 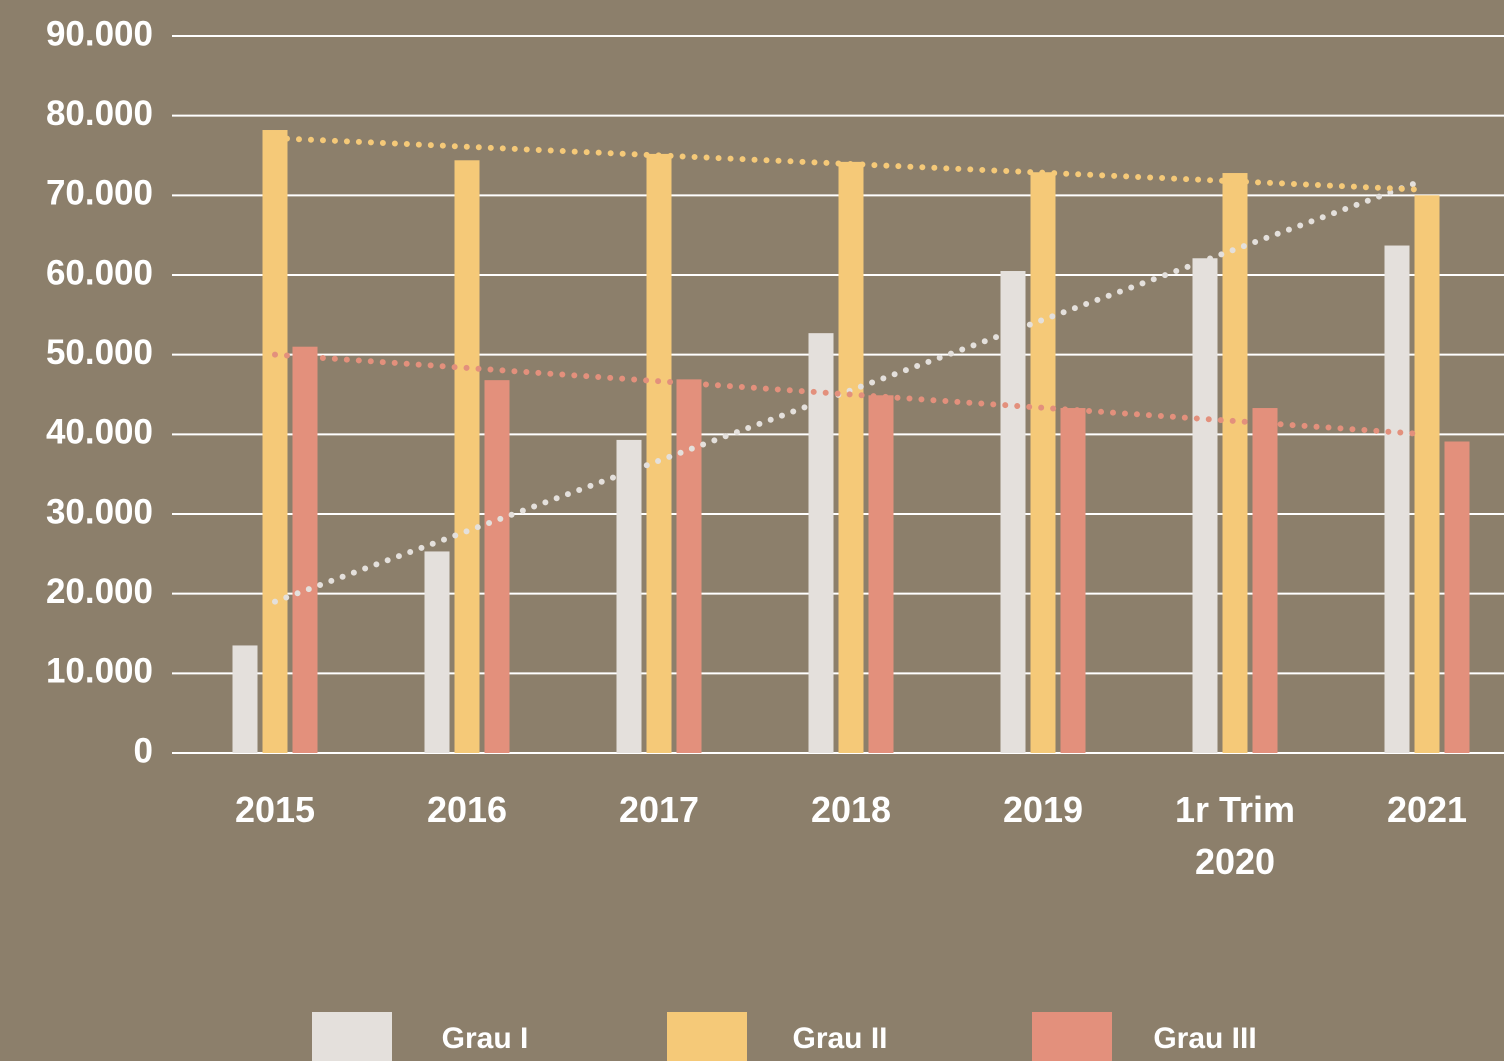 What do you see at coordinates (99, 193) in the screenshot?
I see `y-tick-label: 70.000` at bounding box center [99, 193].